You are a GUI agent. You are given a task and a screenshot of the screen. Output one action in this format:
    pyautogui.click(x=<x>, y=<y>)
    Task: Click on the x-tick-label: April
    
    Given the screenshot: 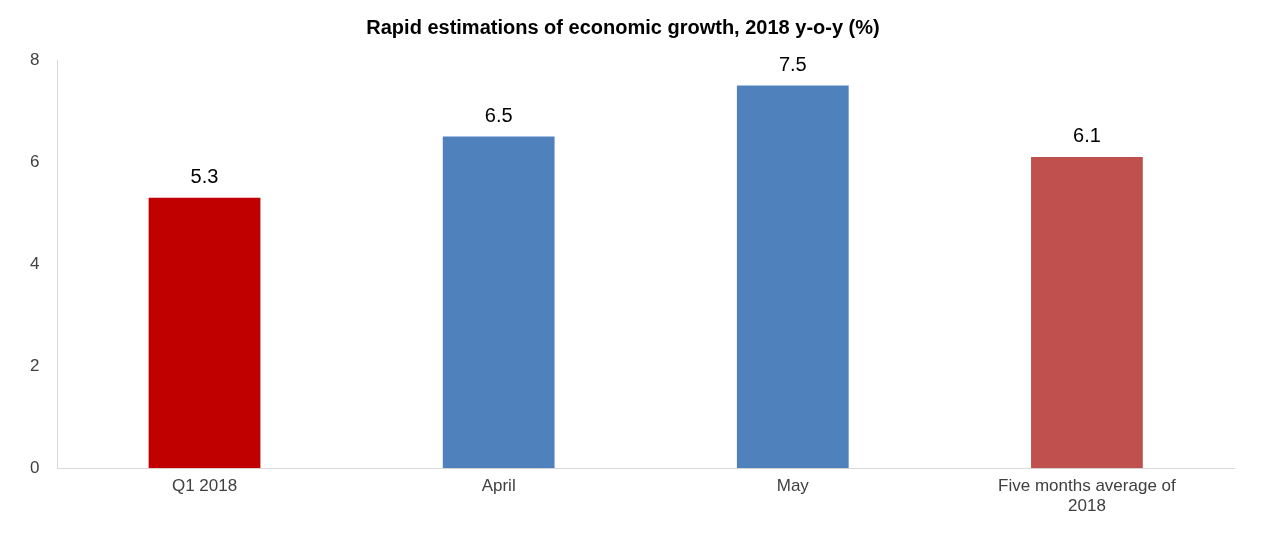 What is the action you would take?
    pyautogui.click(x=498, y=486)
    